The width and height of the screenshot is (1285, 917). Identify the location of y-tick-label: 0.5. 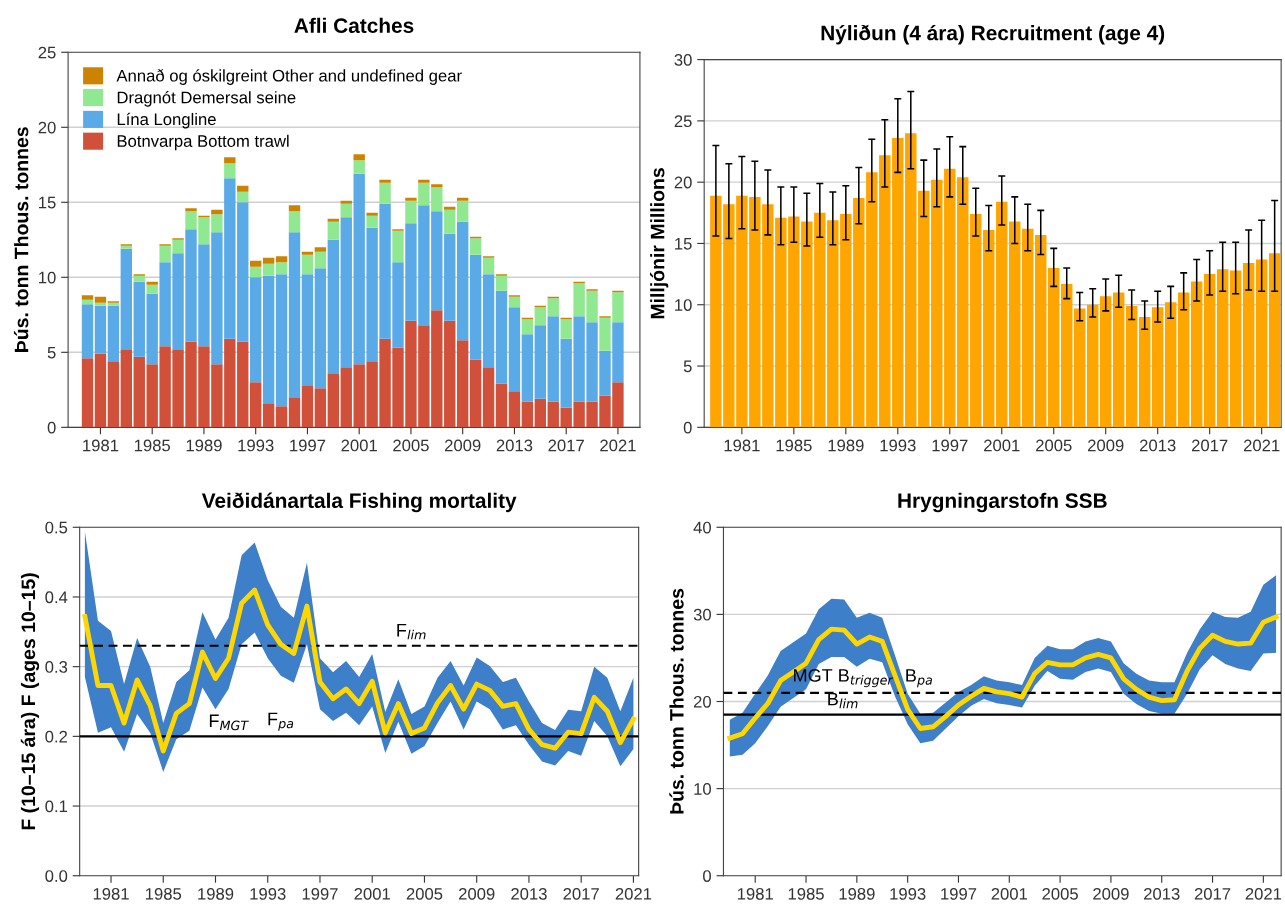
(56, 527).